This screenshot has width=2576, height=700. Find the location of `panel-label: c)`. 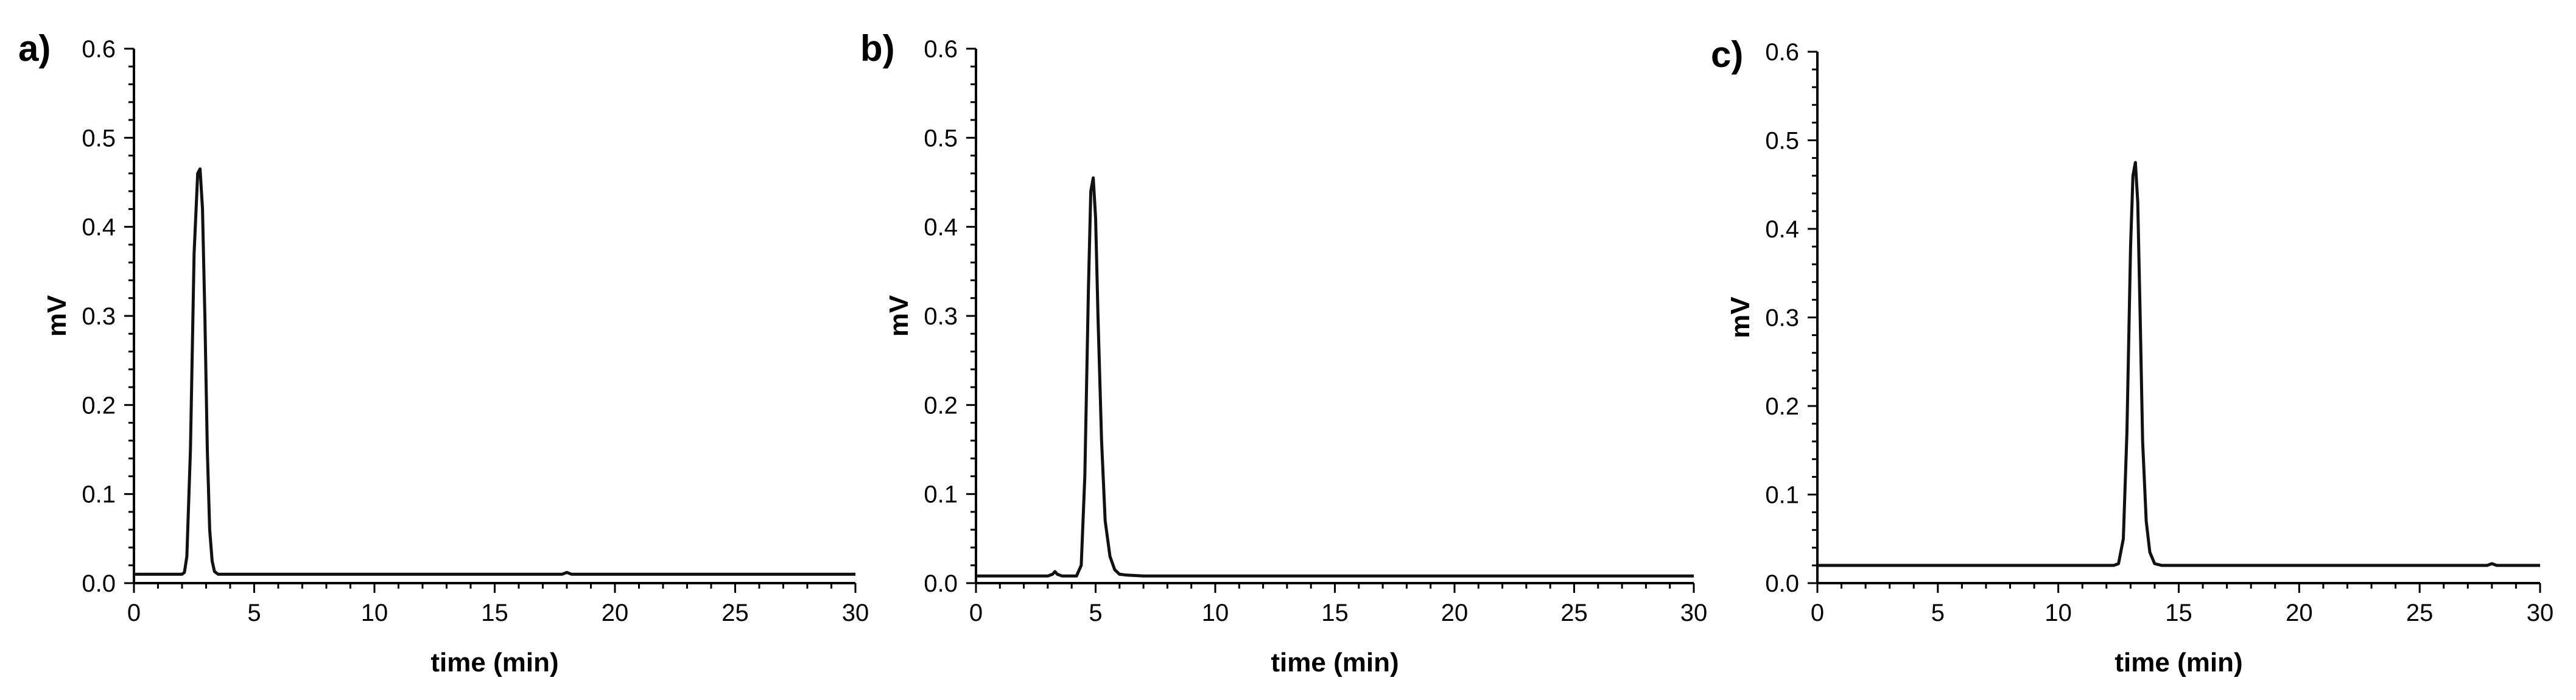

panel-label: c) is located at coordinates (1727, 54).